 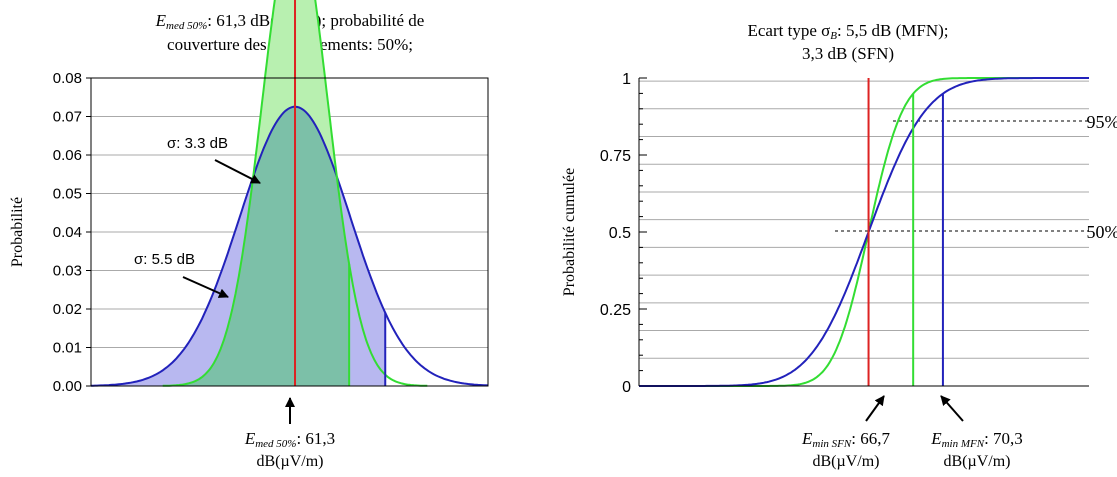 What do you see at coordinates (626, 79) in the screenshot?
I see `right-ytick-label: 1` at bounding box center [626, 79].